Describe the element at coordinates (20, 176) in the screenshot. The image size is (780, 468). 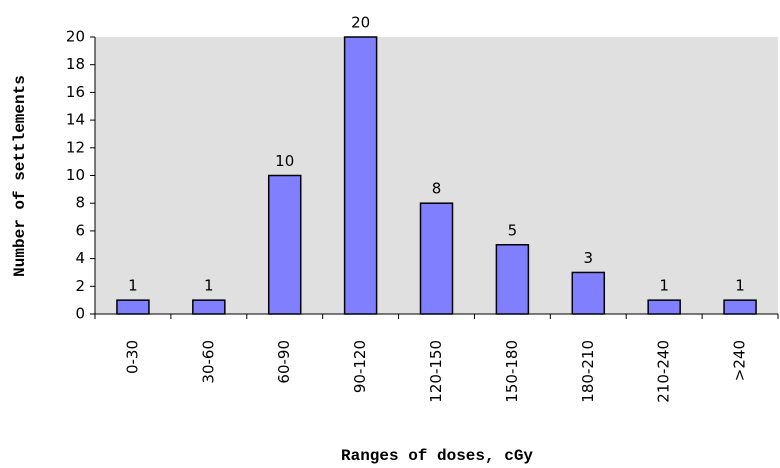
I see `y-axis-title: Number of settlements` at that location.